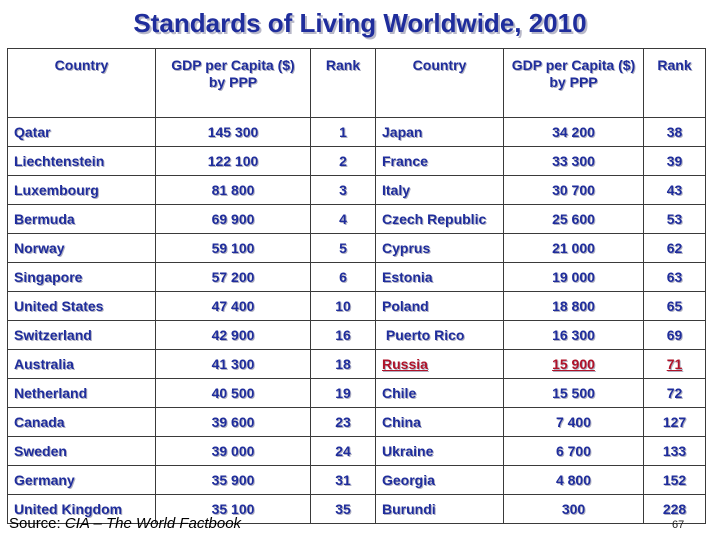  Describe the element at coordinates (674, 306) in the screenshot. I see `cell-rank-right: 65` at that location.